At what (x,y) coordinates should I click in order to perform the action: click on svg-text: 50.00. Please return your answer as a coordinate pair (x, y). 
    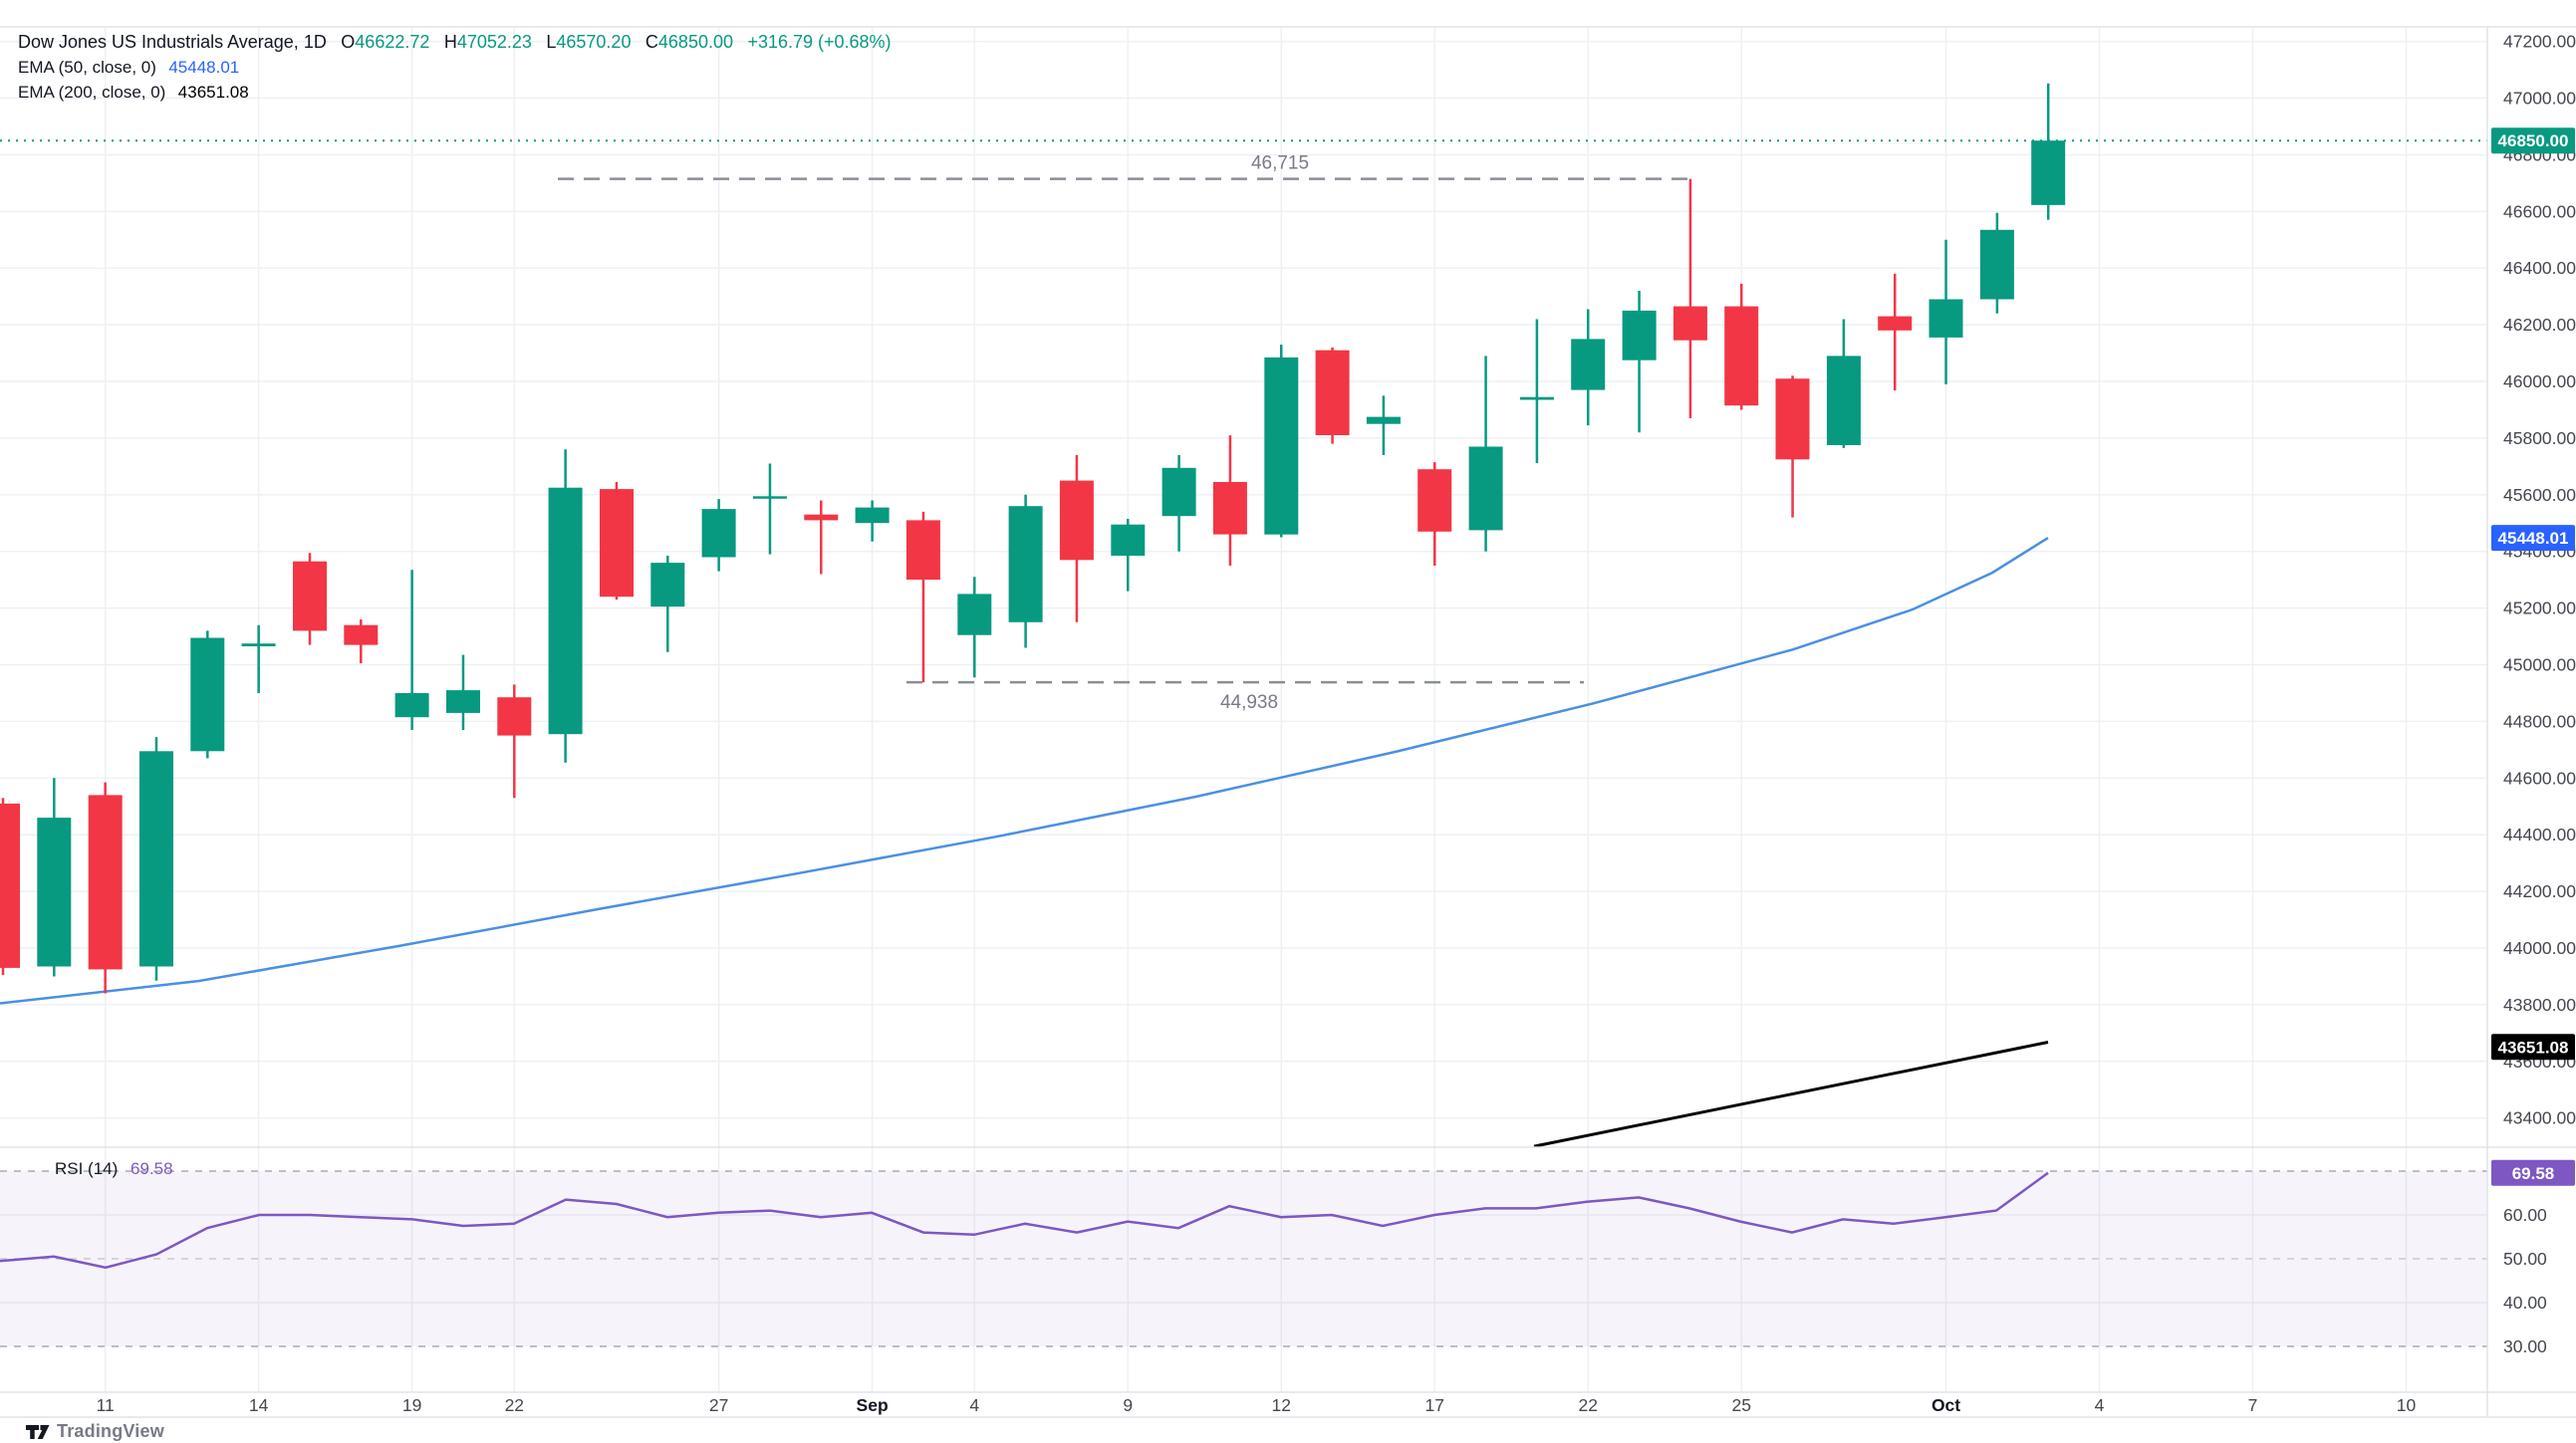
    Looking at the image, I should click on (2525, 1259).